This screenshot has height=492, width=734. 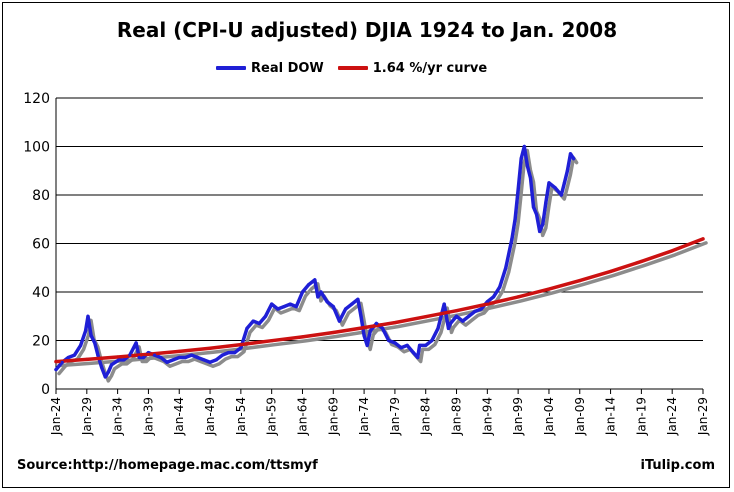 I want to click on x-tick-label: Jan-39, so click(x=148, y=416).